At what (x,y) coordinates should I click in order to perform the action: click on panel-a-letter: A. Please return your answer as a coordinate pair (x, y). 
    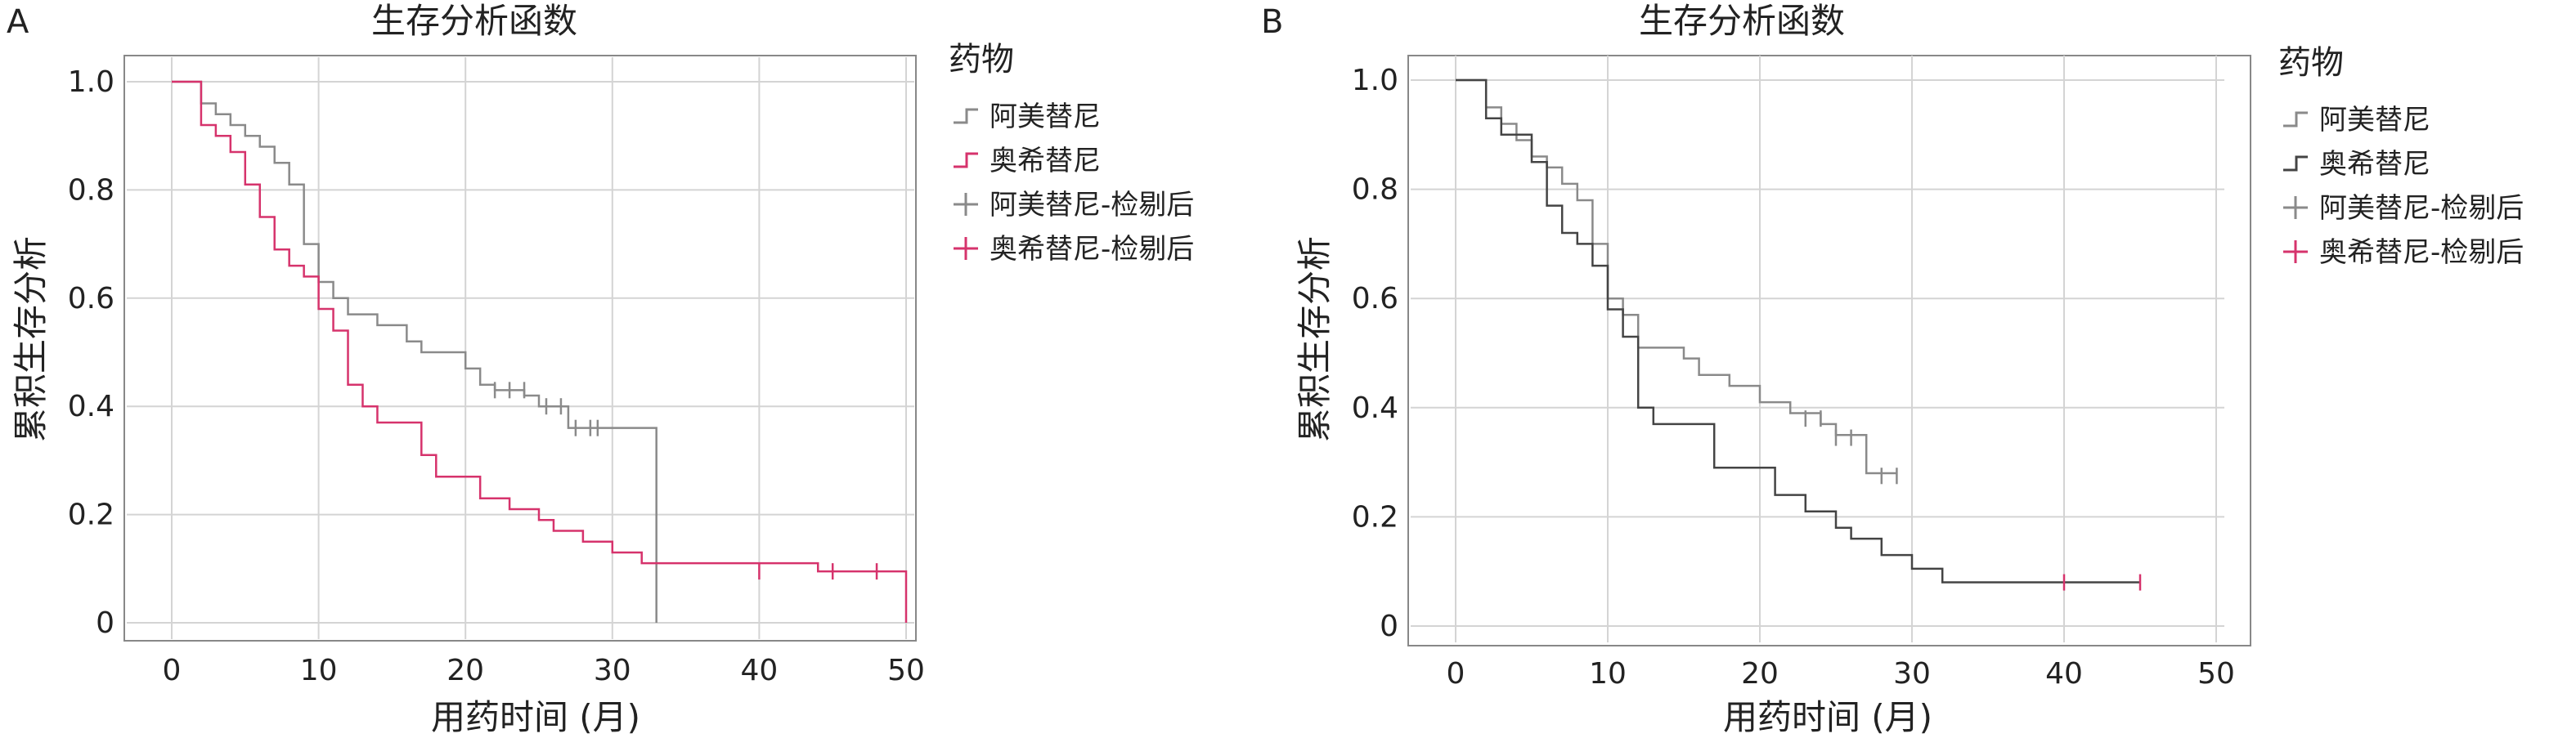
    Looking at the image, I should click on (18, 22).